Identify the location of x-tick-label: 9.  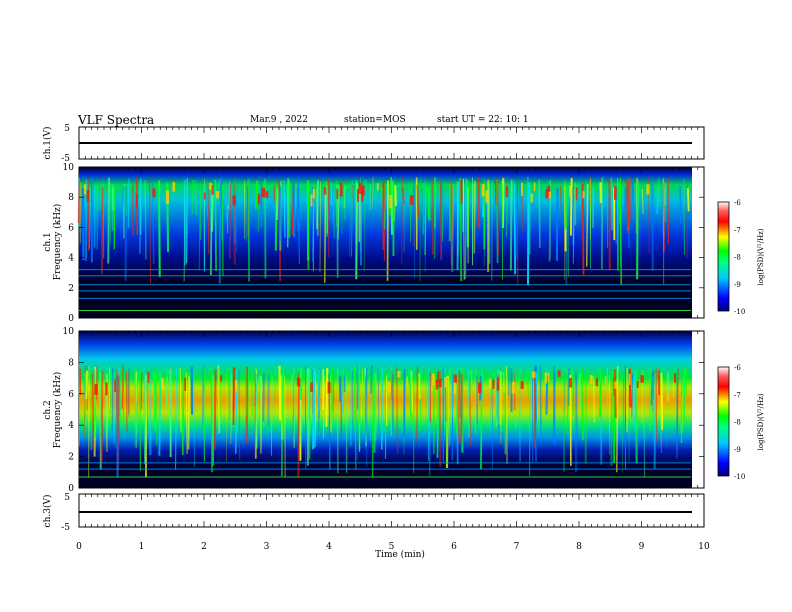
(642, 547).